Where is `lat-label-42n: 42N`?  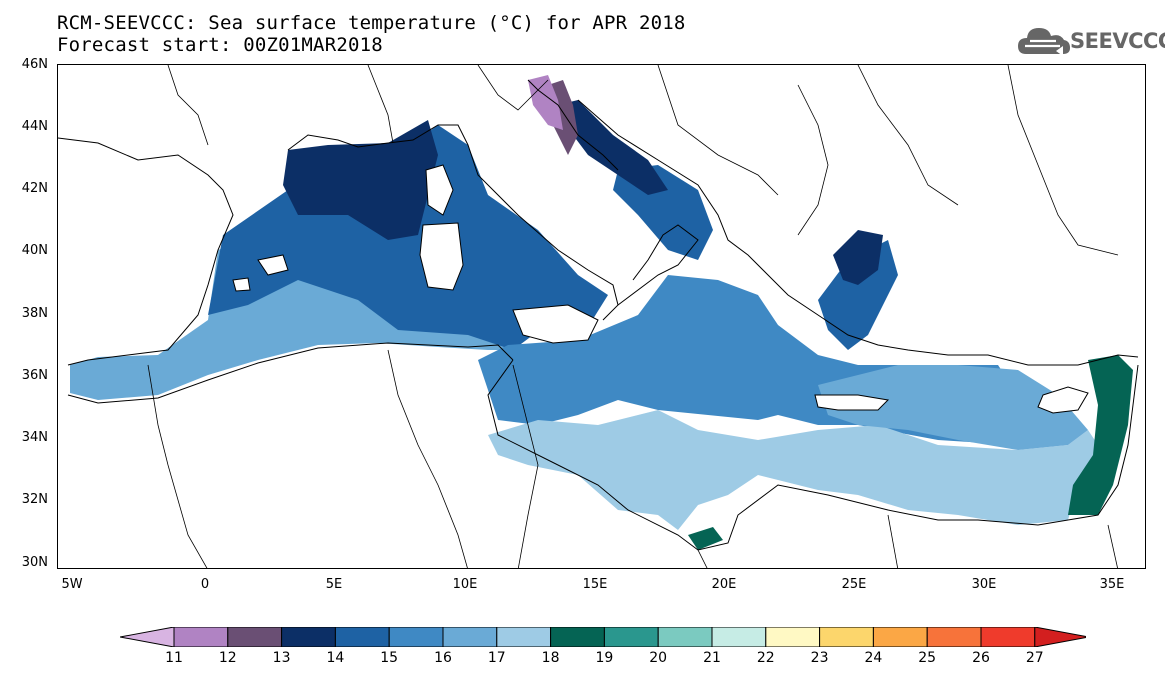
lat-label-42n: 42N is located at coordinates (34, 188).